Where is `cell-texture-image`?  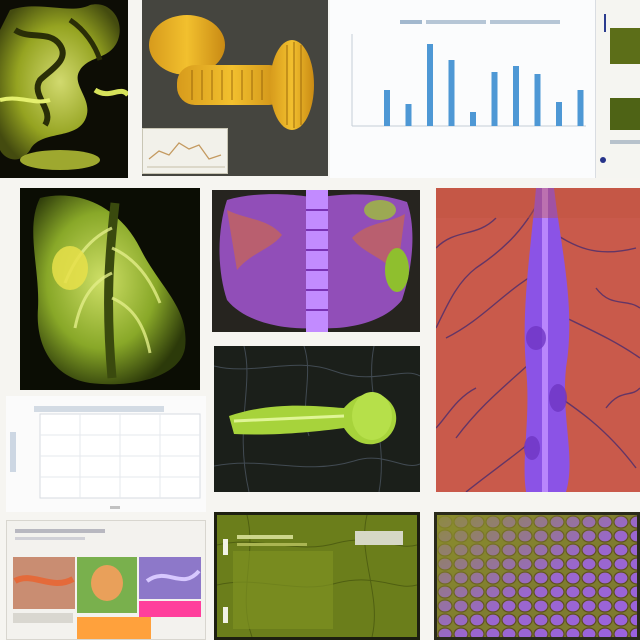
cell-texture-image is located at coordinates (537, 576).